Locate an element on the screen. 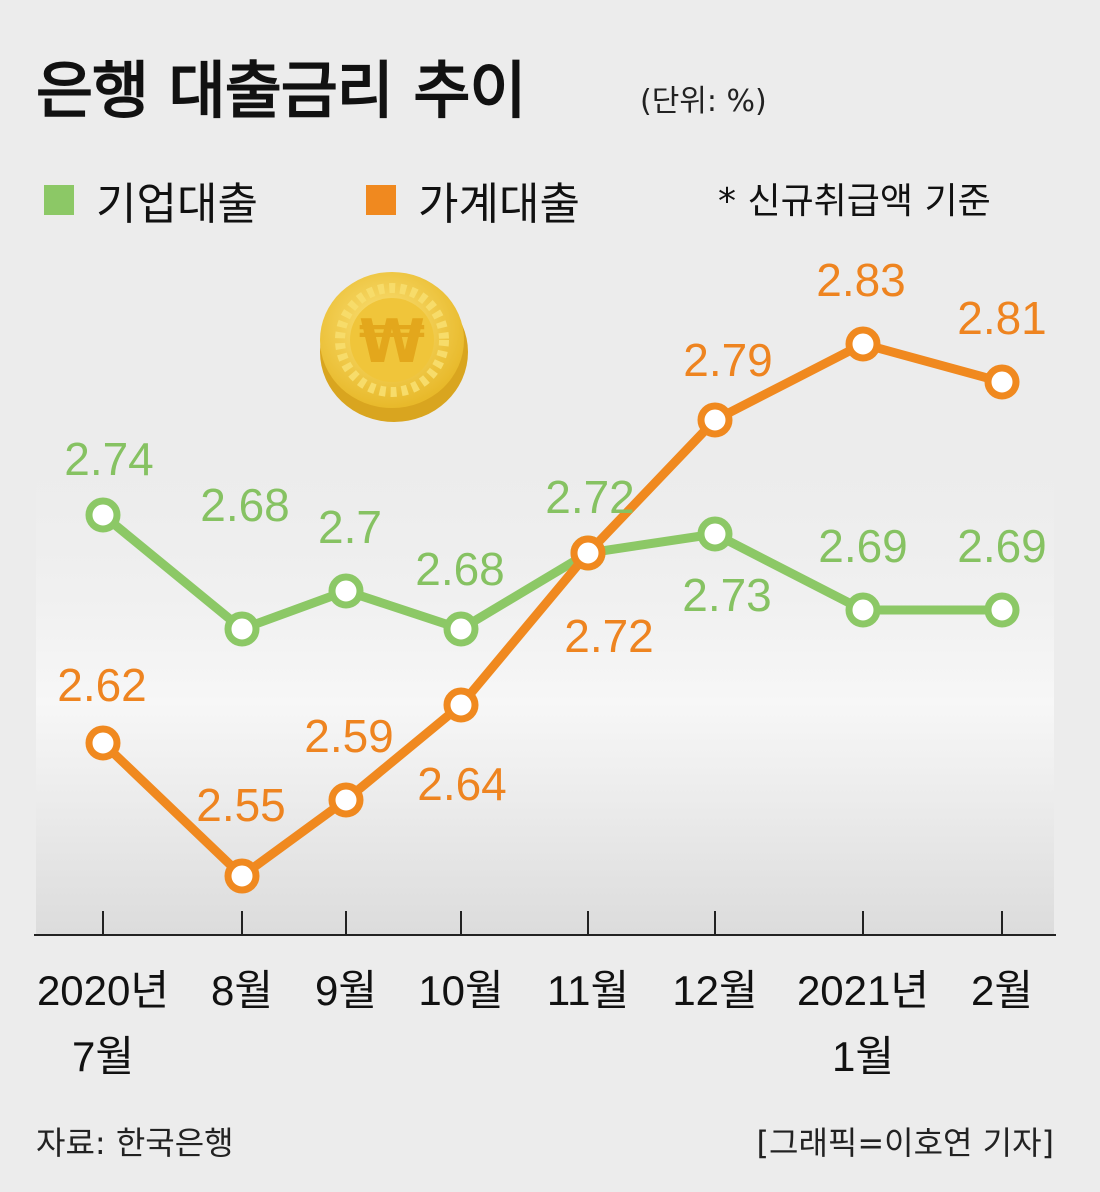 The height and width of the screenshot is (1192, 1100). graphic-credit: [그래픽=이호연 기자] is located at coordinates (905, 1143).